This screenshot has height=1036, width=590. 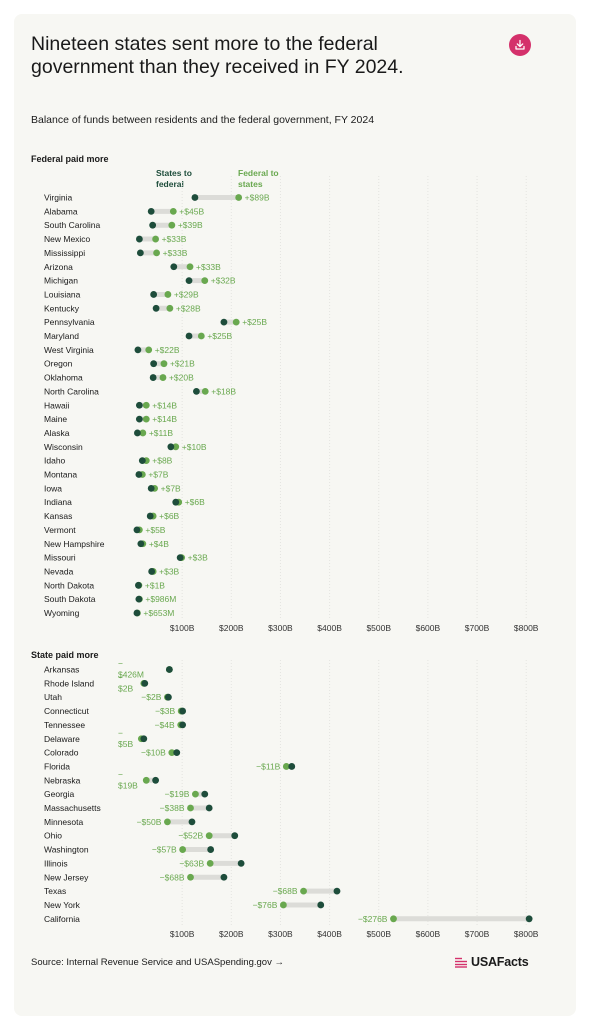 What do you see at coordinates (53, 836) in the screenshot?
I see `row-label-ohio: Ohio` at bounding box center [53, 836].